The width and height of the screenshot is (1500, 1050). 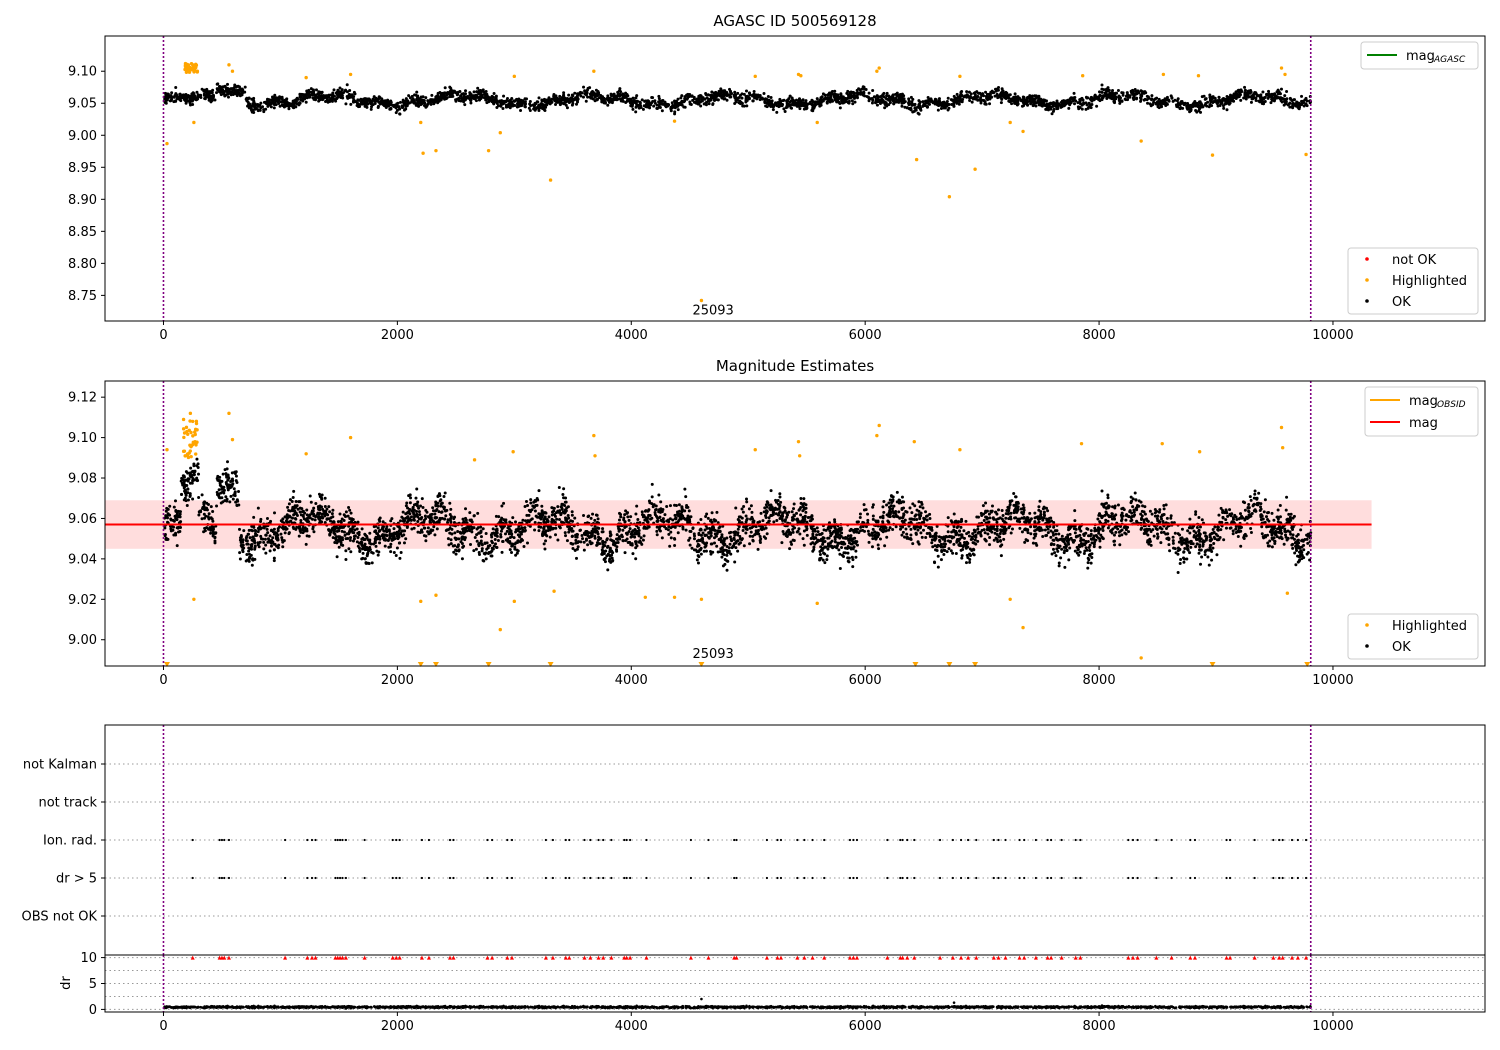 What do you see at coordinates (1332, 335) in the screenshot?
I see `x-tick-label: 10000` at bounding box center [1332, 335].